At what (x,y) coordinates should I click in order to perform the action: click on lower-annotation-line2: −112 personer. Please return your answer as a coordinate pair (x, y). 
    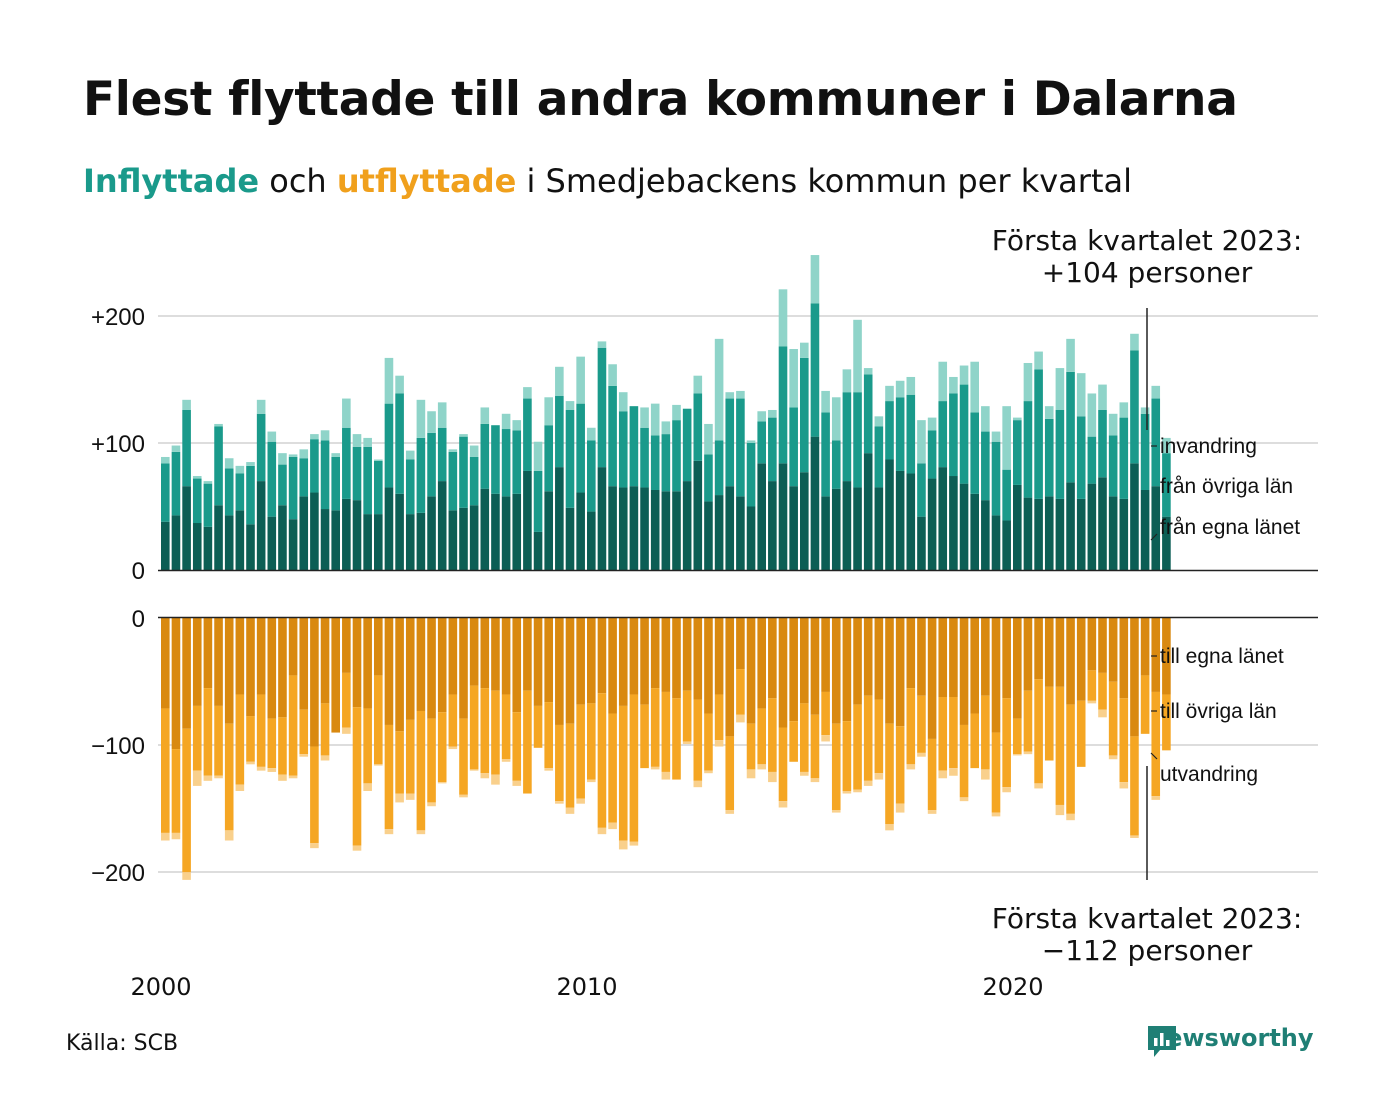
    Looking at the image, I should click on (1147, 950).